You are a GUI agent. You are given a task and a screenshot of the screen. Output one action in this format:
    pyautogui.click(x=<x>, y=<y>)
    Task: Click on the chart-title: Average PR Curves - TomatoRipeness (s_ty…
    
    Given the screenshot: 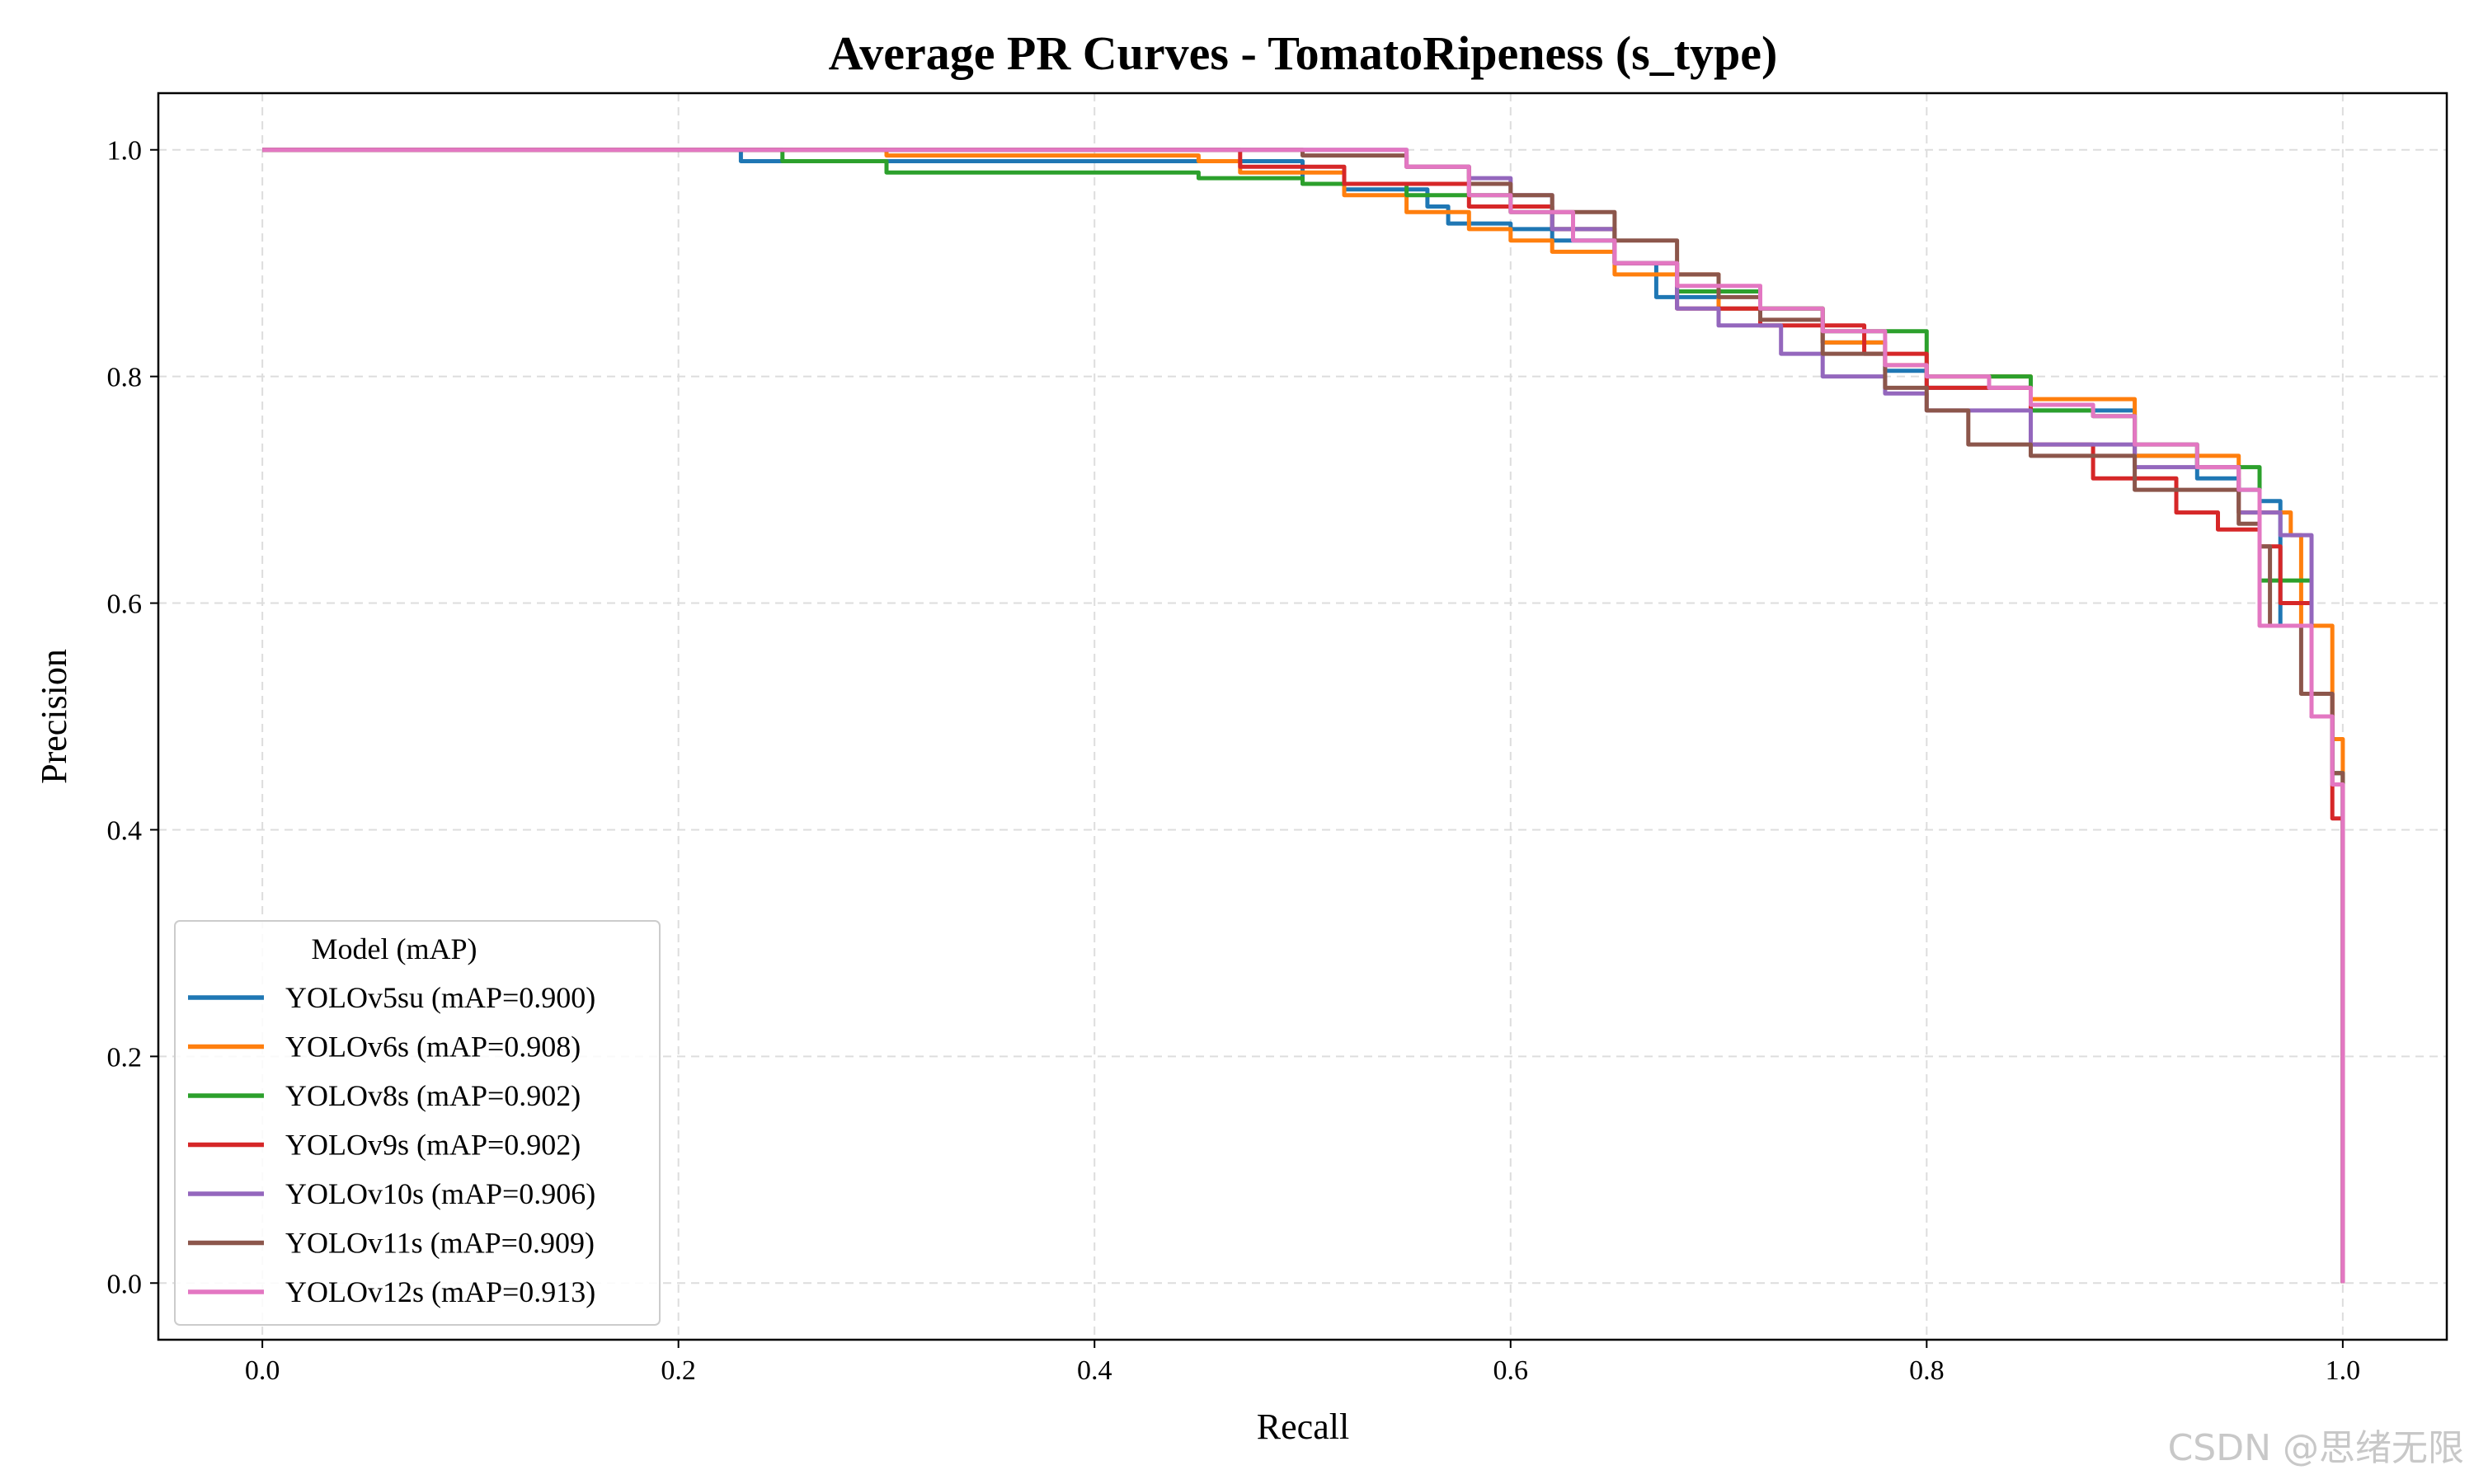 What is the action you would take?
    pyautogui.click(x=1303, y=53)
    